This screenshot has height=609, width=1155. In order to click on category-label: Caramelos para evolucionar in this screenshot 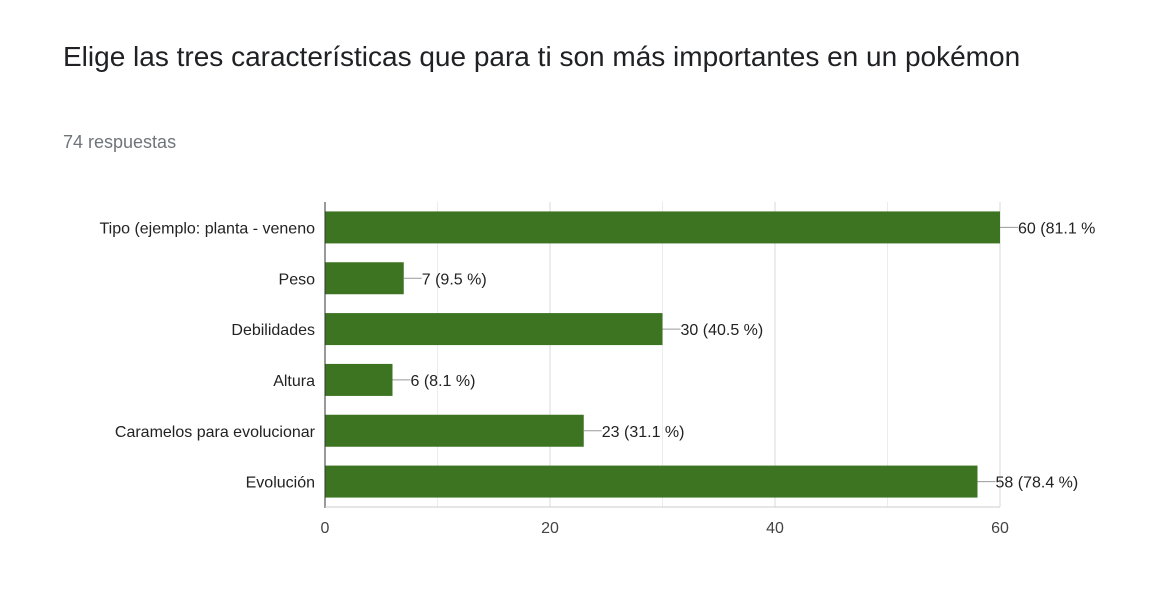, I will do `click(215, 432)`.